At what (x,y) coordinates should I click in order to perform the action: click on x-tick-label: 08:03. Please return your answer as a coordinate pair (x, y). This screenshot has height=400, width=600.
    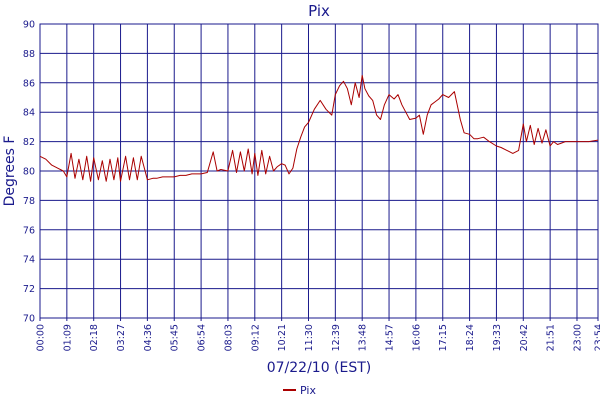
    Looking at the image, I should click on (228, 337).